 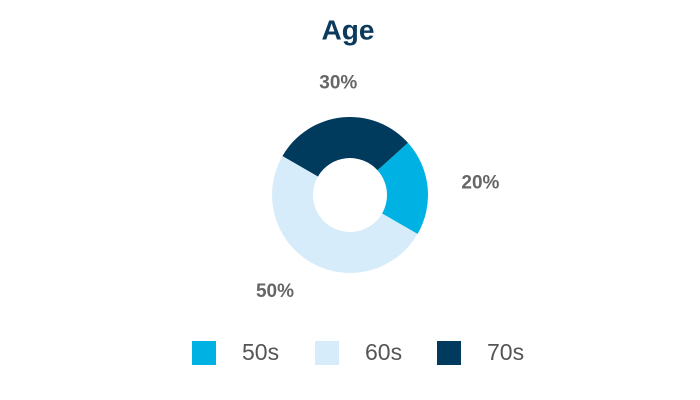 I want to click on value-label: 20%, so click(x=480, y=182).